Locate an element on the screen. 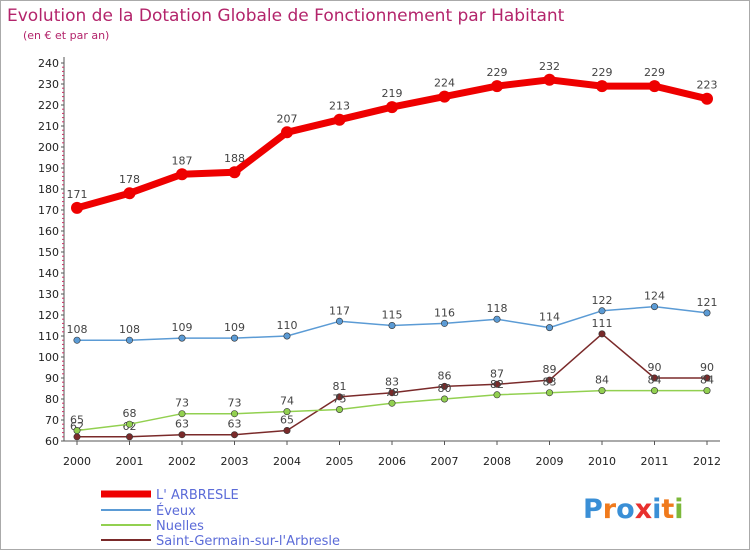  series-1: 108 108 109 109 110 117 115 116 118 114 122 124 121 is located at coordinates (392, 317).